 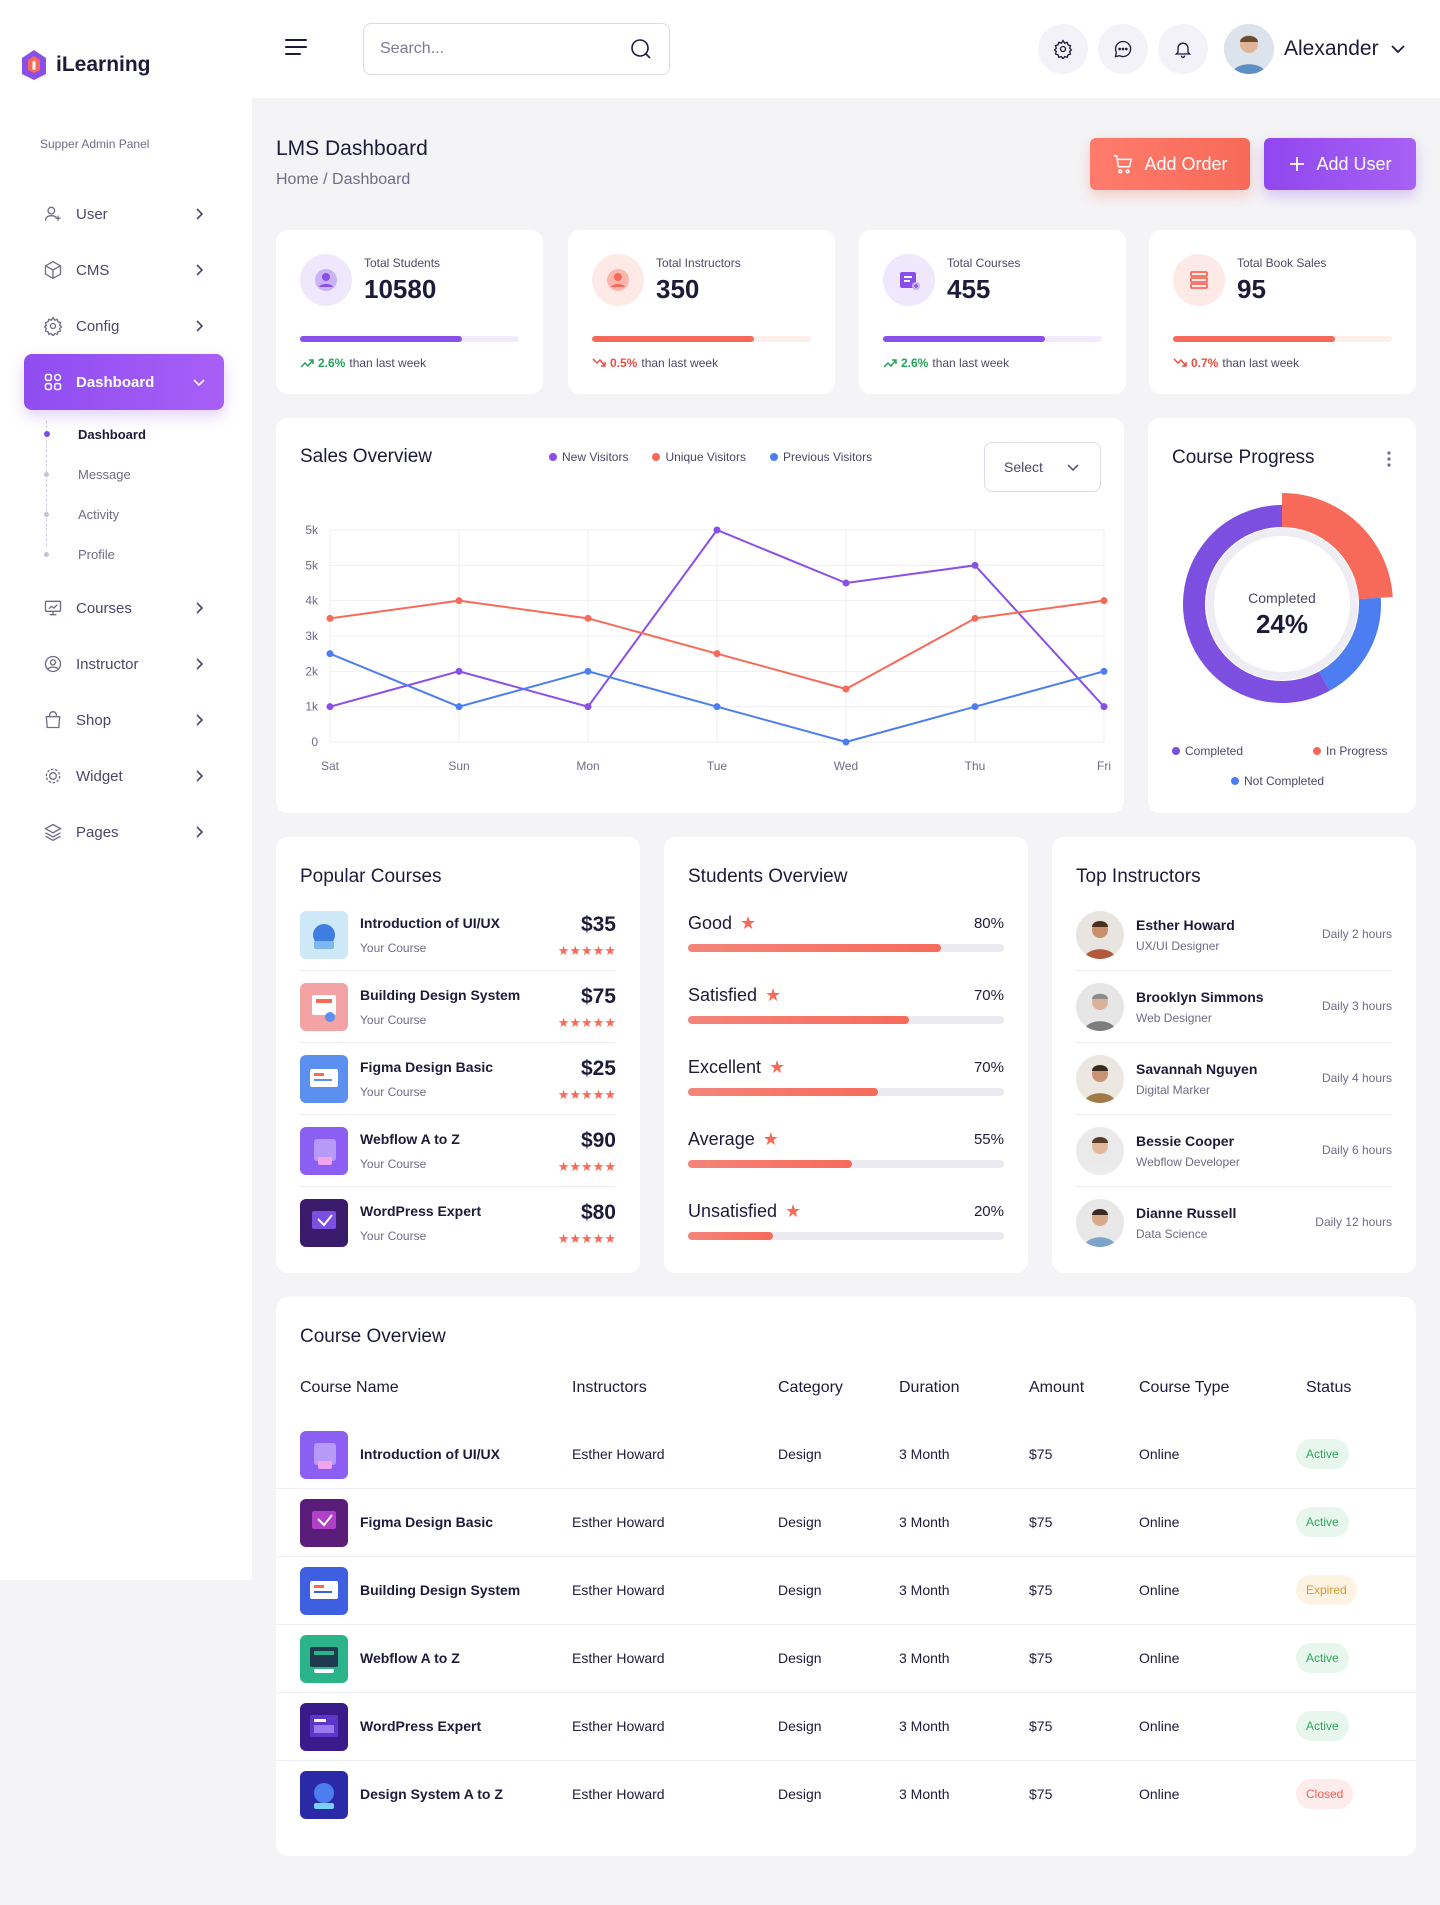 What do you see at coordinates (94, 720) in the screenshot?
I see `sidebar-item-label: Shop` at bounding box center [94, 720].